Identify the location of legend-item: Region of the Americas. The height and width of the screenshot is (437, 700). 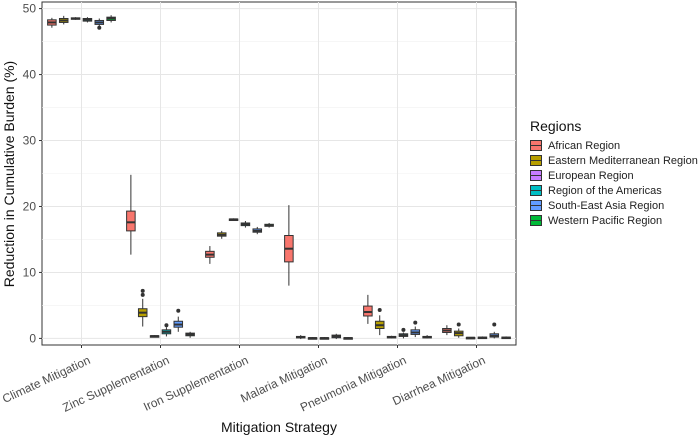
(614, 190).